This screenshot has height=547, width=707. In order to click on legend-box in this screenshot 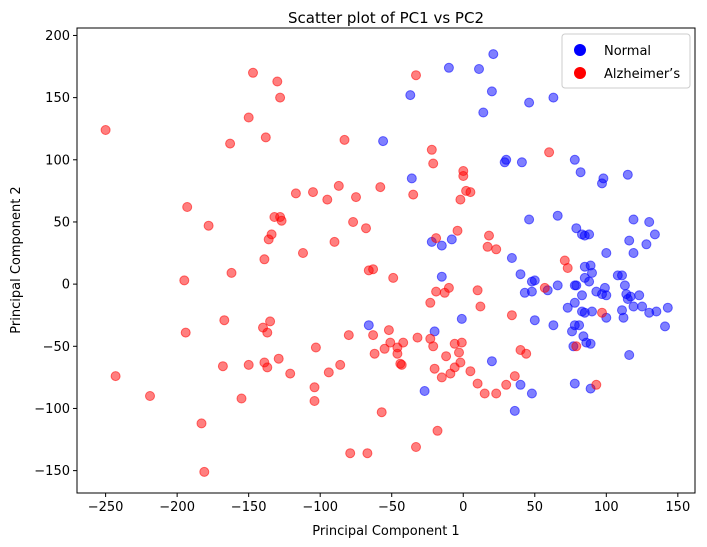, I will do `click(626, 61)`.